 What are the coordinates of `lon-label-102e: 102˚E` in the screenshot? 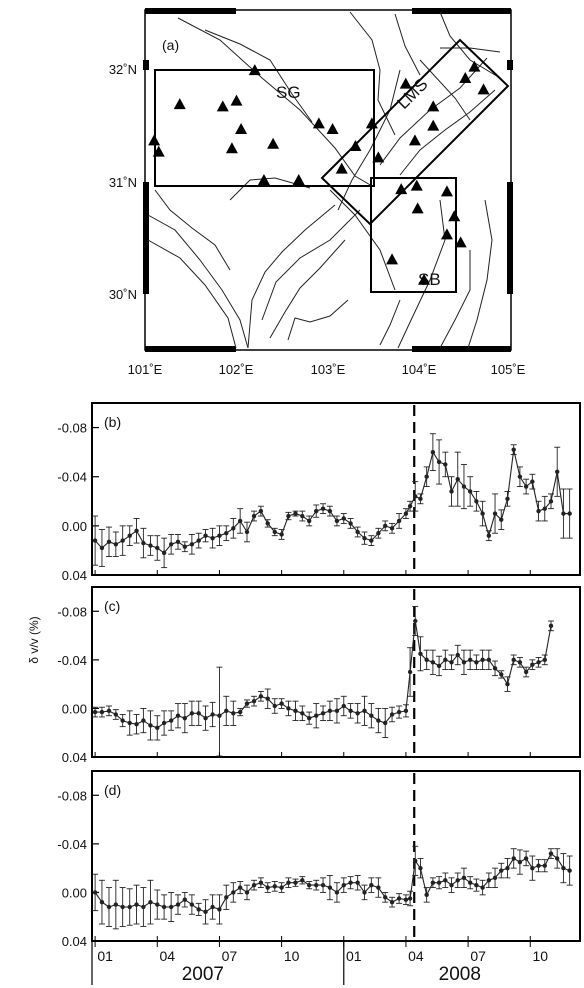 It's located at (236, 369).